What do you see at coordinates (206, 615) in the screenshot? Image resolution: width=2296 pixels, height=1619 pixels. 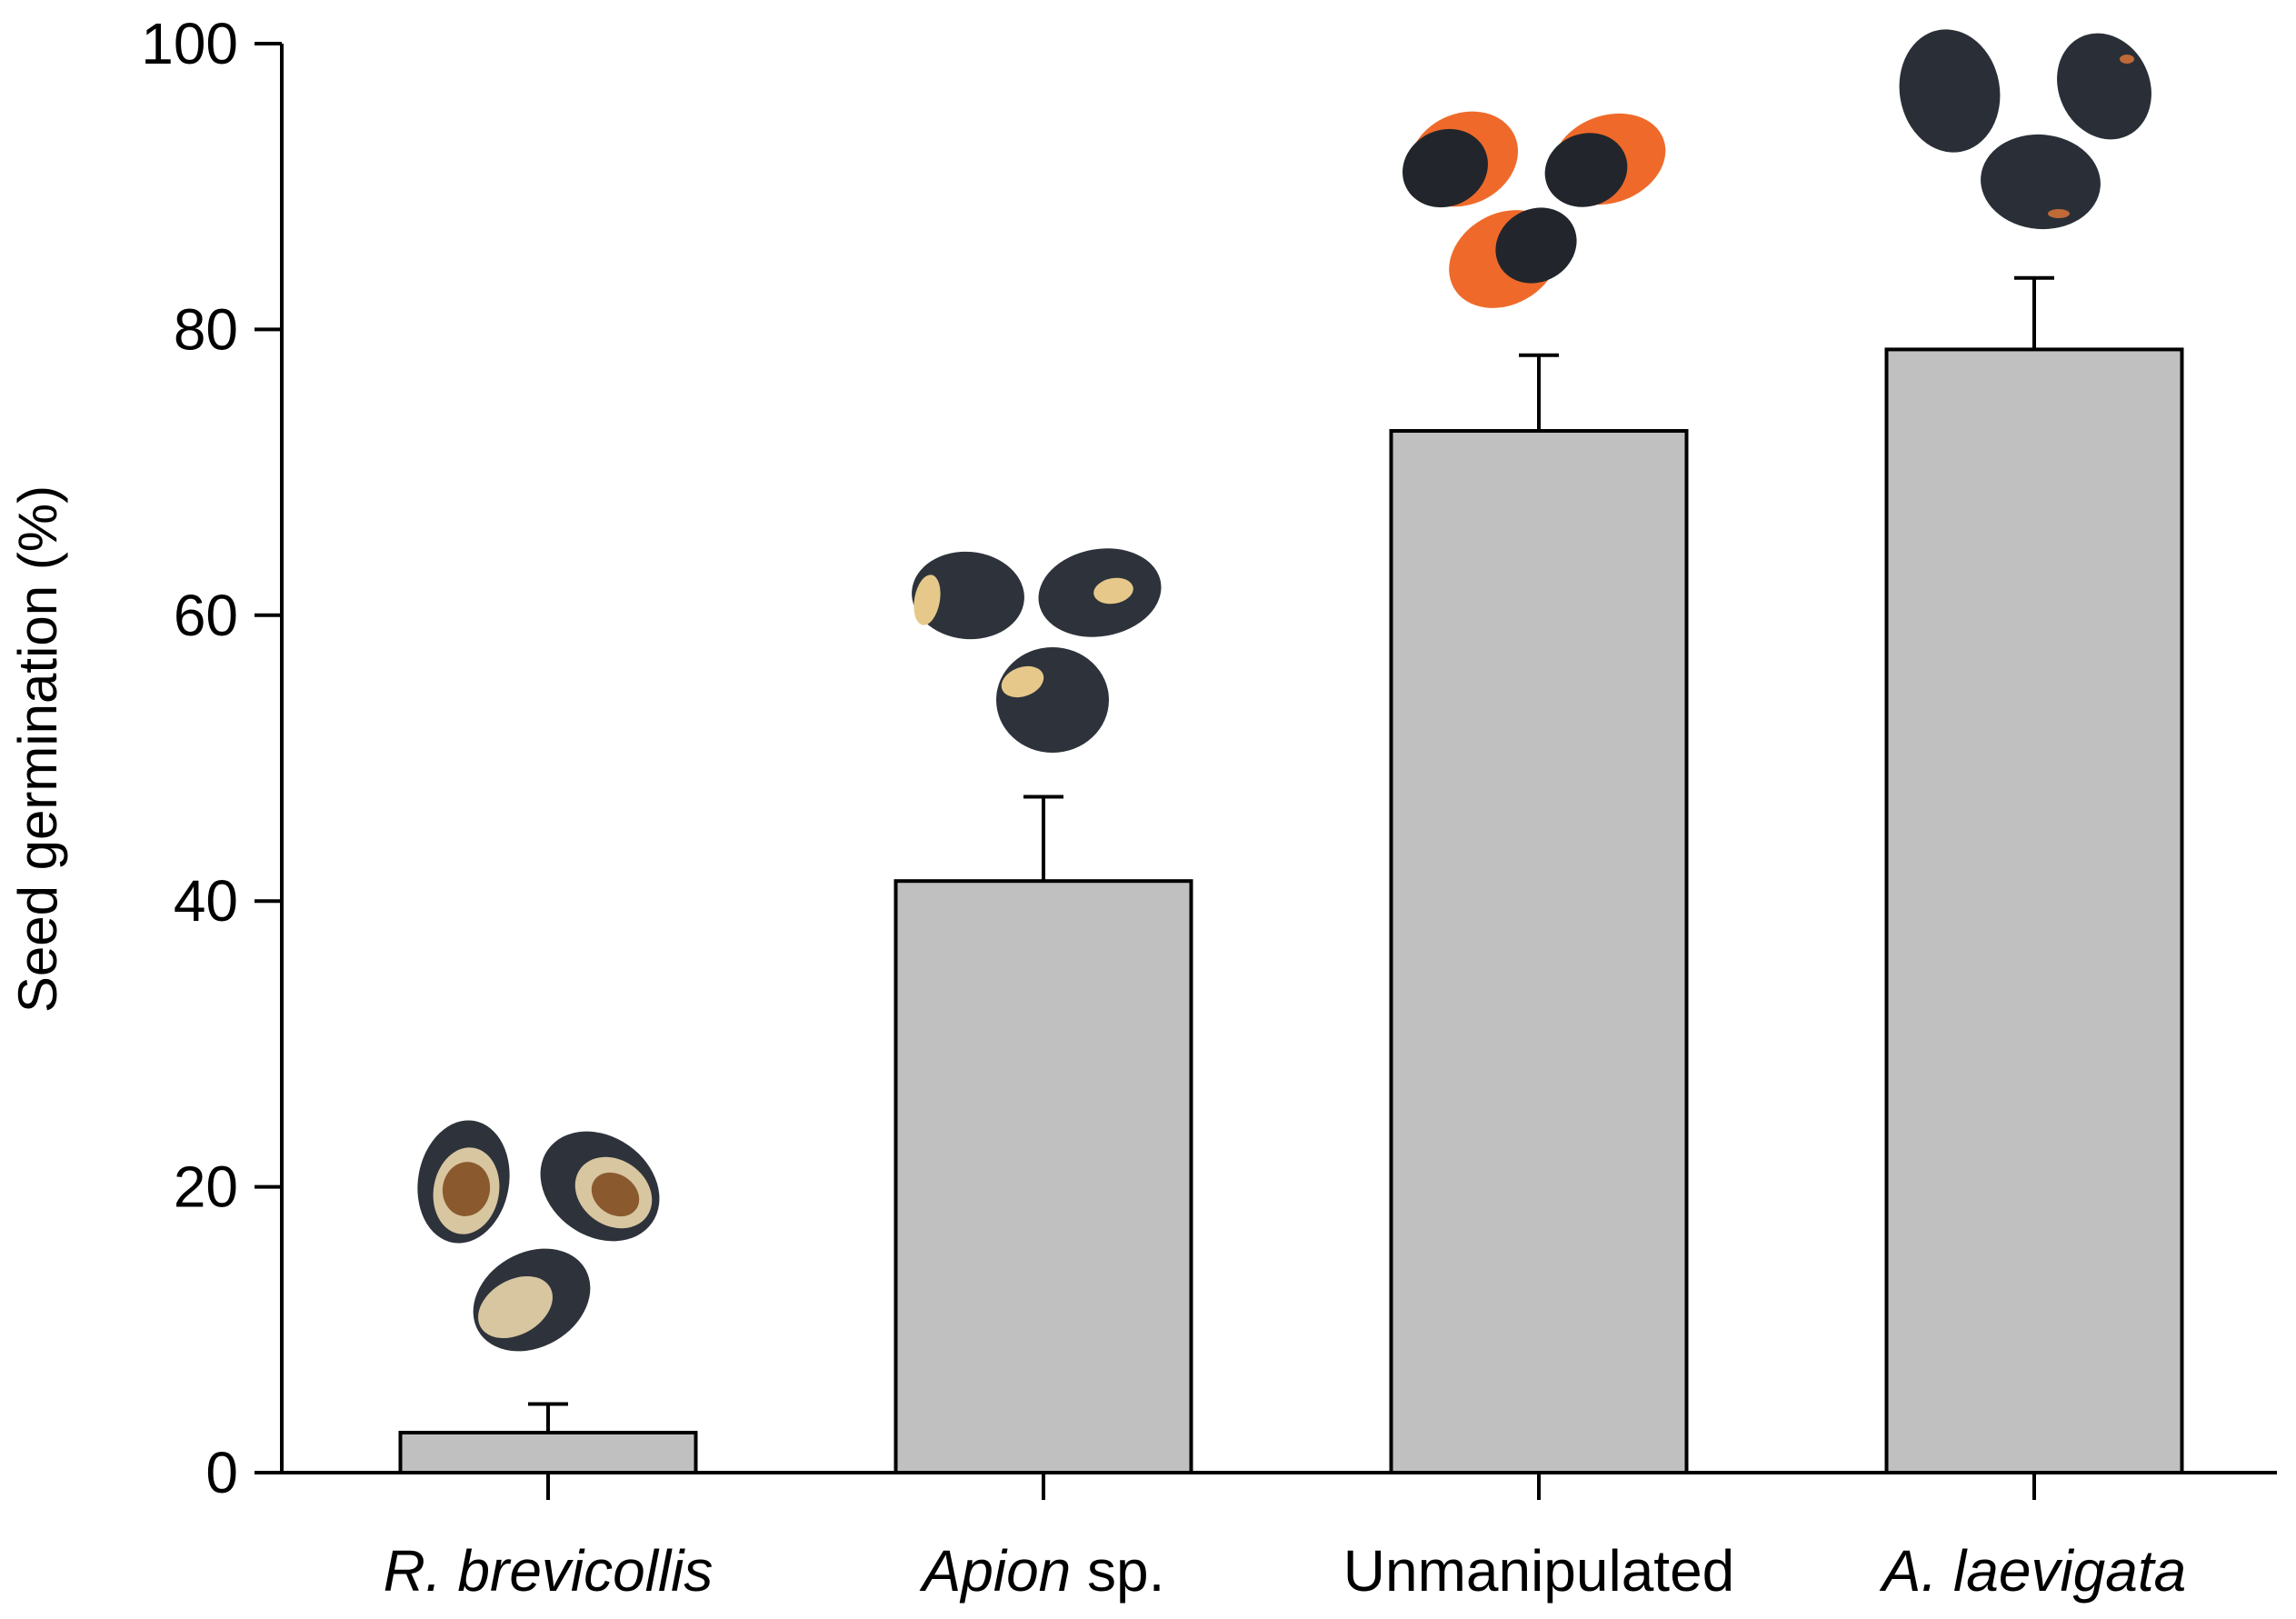 I see `y-tick-label: 60` at bounding box center [206, 615].